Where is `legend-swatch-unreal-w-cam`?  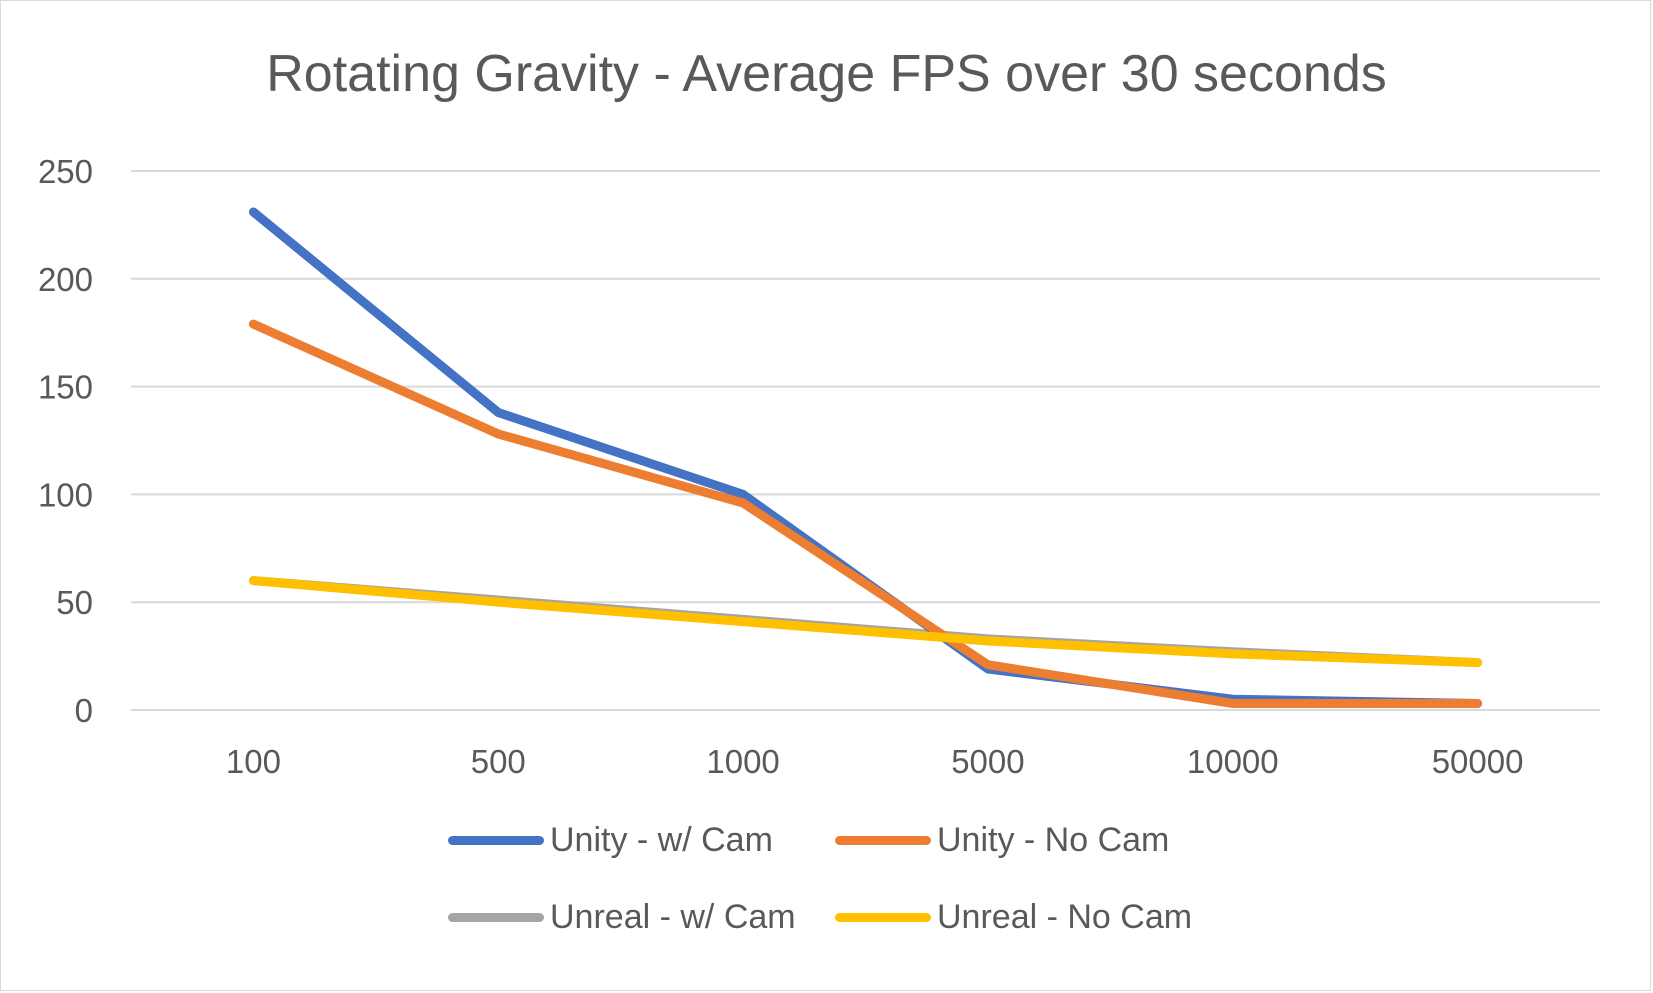
legend-swatch-unreal-w-cam is located at coordinates (496, 917).